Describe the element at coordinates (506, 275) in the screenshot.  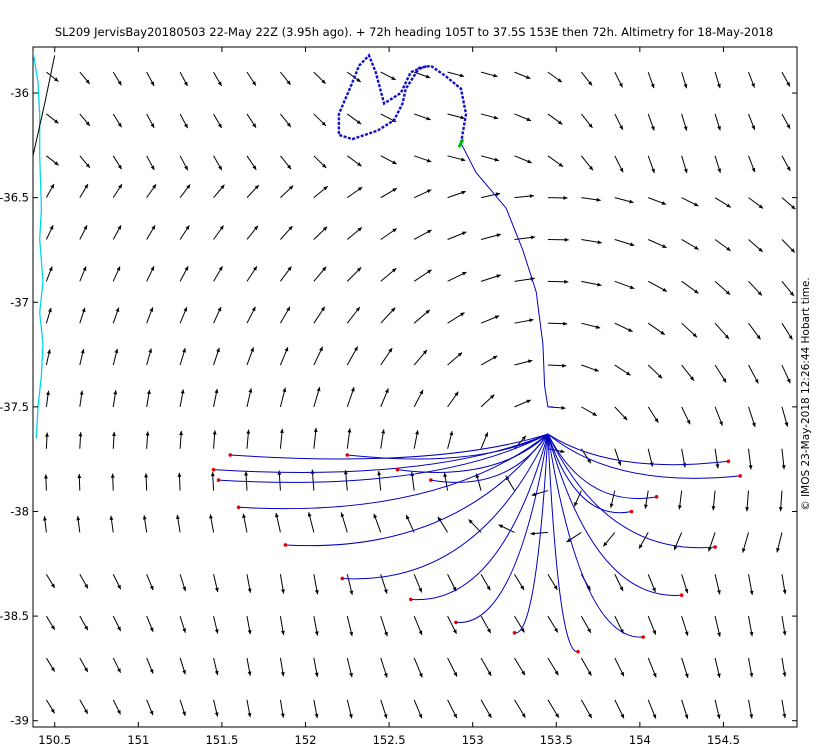
I see `forecast-path` at that location.